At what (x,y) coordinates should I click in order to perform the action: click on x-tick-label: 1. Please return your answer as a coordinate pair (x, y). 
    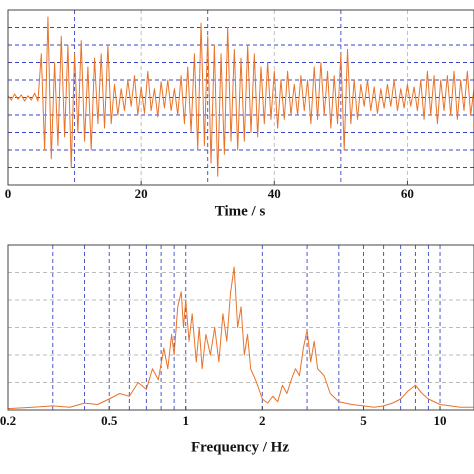
    Looking at the image, I should click on (185, 420).